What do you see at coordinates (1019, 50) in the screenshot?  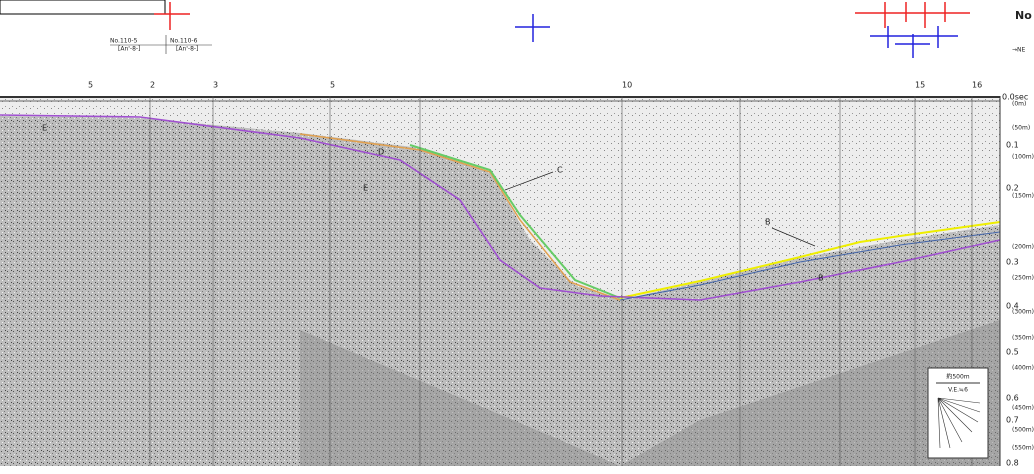 I see `direction: →NE` at bounding box center [1019, 50].